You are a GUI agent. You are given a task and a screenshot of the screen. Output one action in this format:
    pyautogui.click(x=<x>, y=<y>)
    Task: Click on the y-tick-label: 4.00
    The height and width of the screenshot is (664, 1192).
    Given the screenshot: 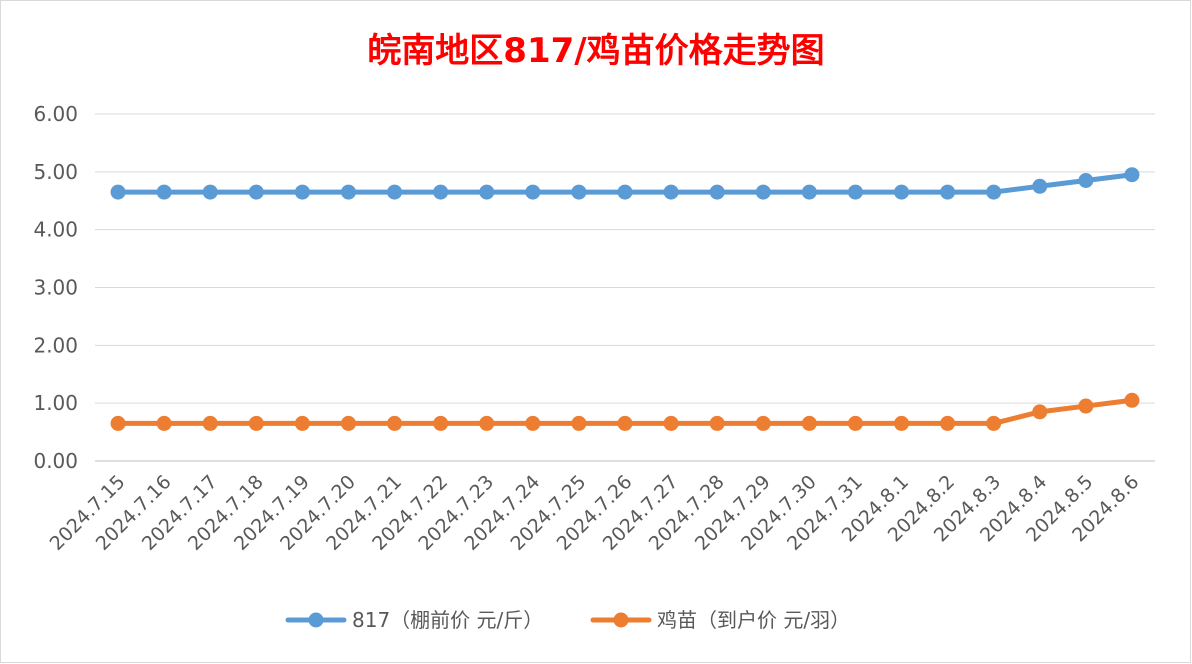 What is the action you would take?
    pyautogui.click(x=55, y=230)
    